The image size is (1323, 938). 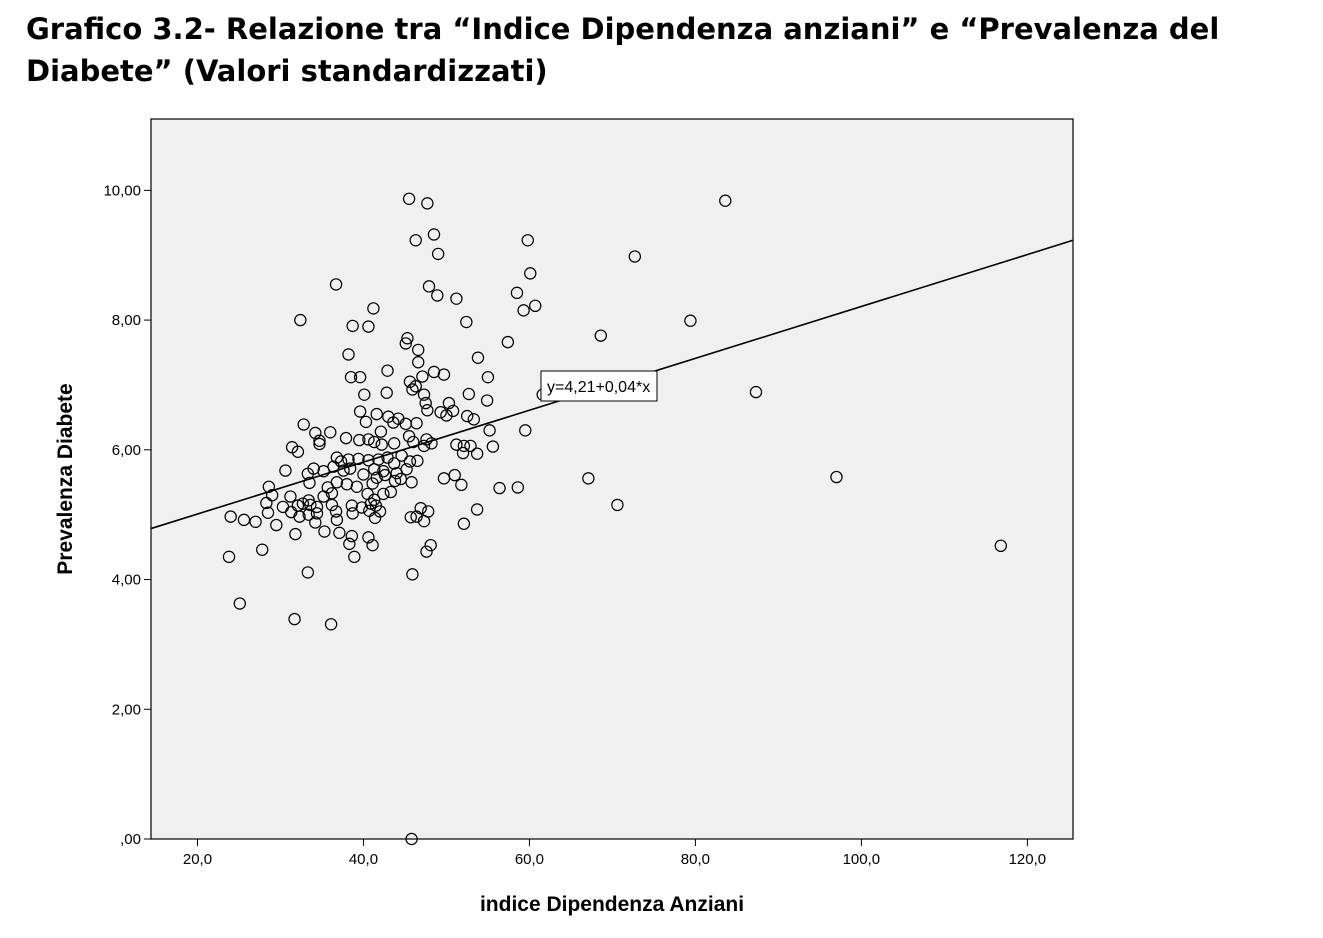 What do you see at coordinates (363, 859) in the screenshot?
I see `x-tick-label: 40,0` at bounding box center [363, 859].